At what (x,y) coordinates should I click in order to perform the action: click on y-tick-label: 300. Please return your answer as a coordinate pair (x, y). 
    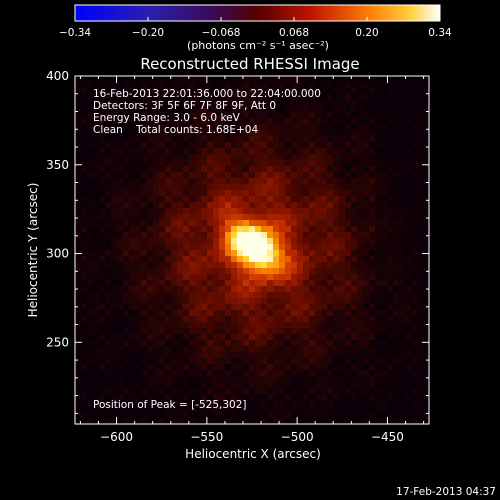
    Looking at the image, I should click on (57, 254).